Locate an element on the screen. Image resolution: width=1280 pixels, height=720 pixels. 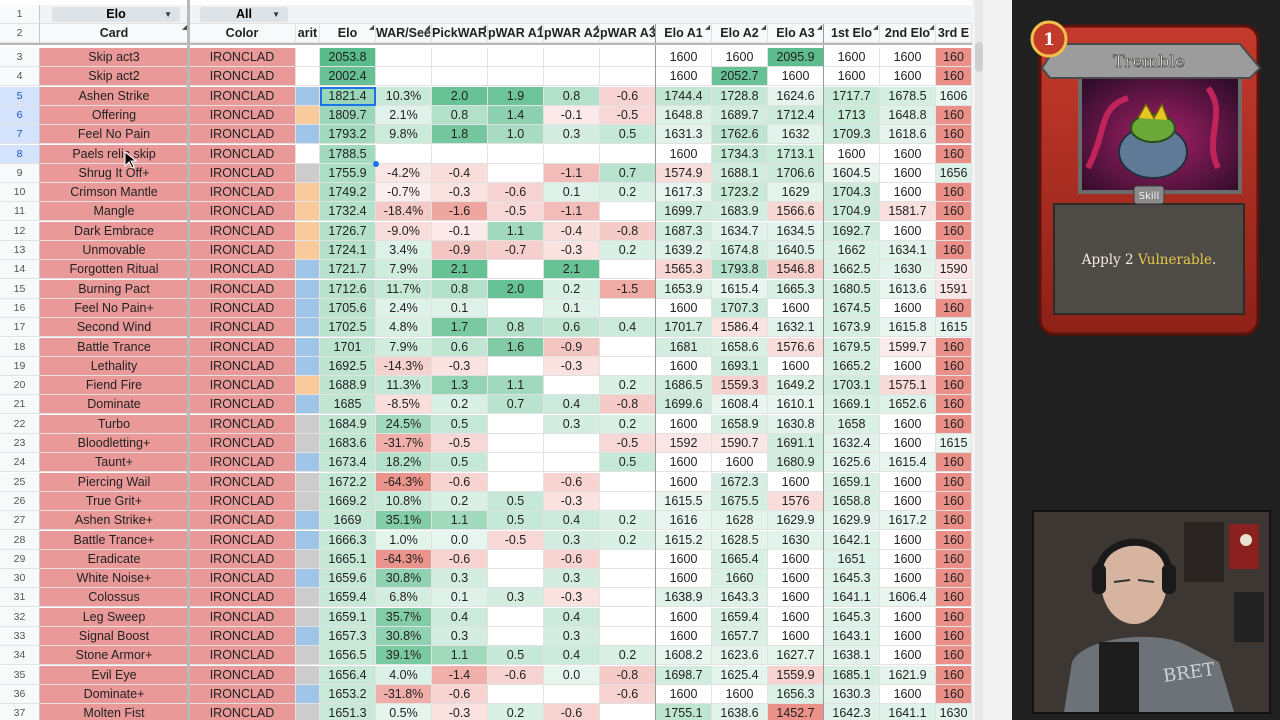
cell-pa1: 0.5 is located at coordinates (516, 656).